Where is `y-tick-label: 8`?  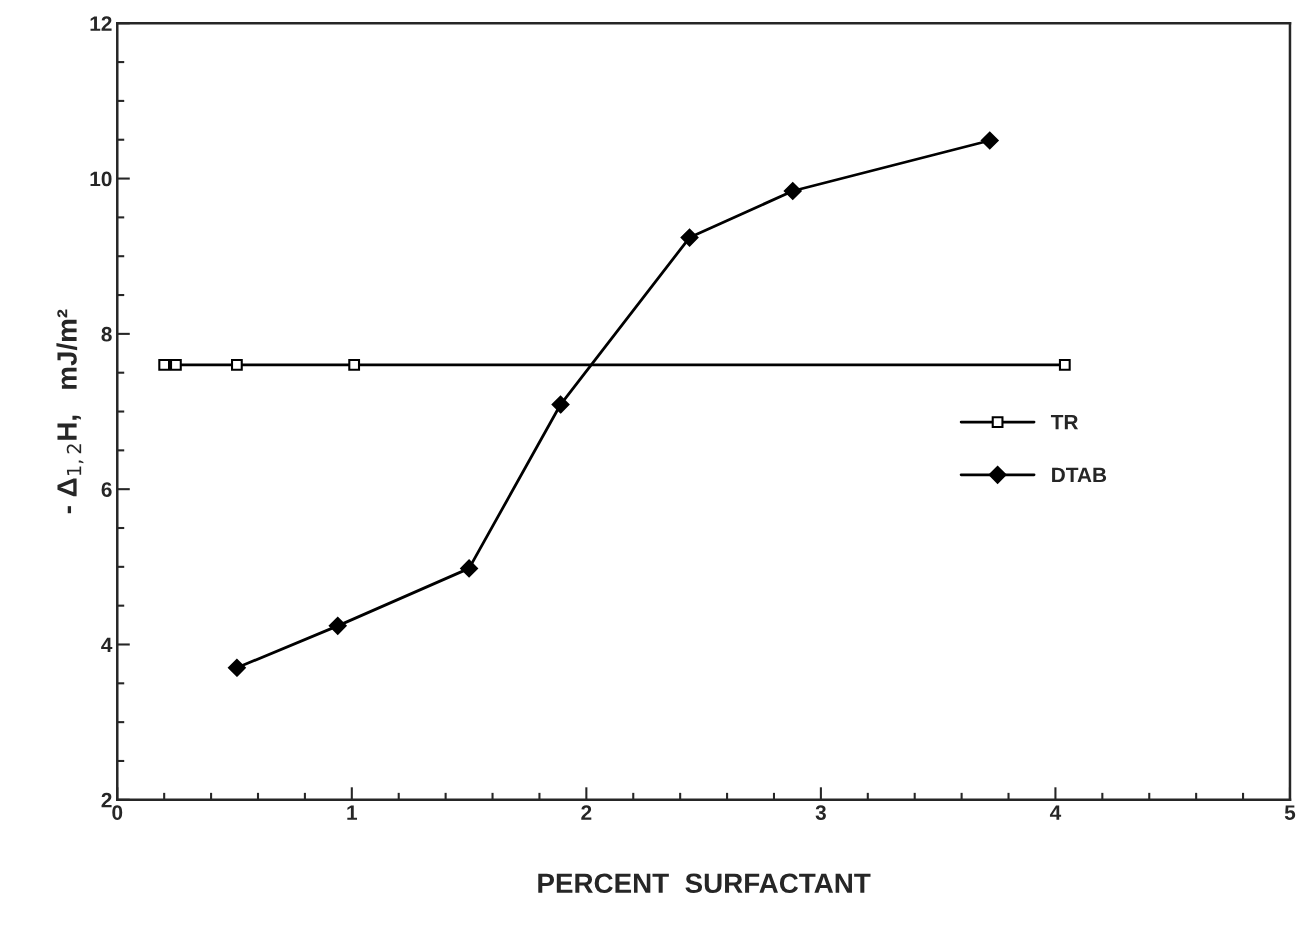
y-tick-label: 8 is located at coordinates (106, 334).